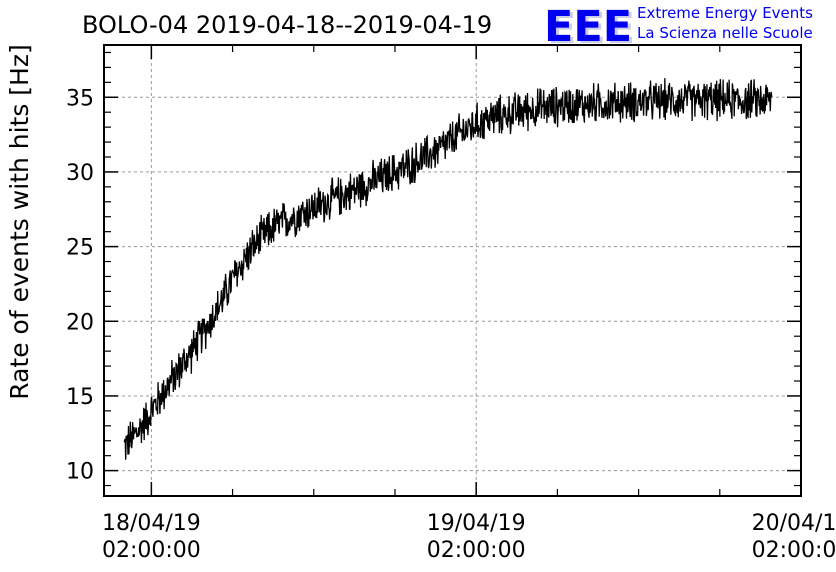 The image size is (836, 572). I want to click on y-tick-label: 25, so click(80, 248).